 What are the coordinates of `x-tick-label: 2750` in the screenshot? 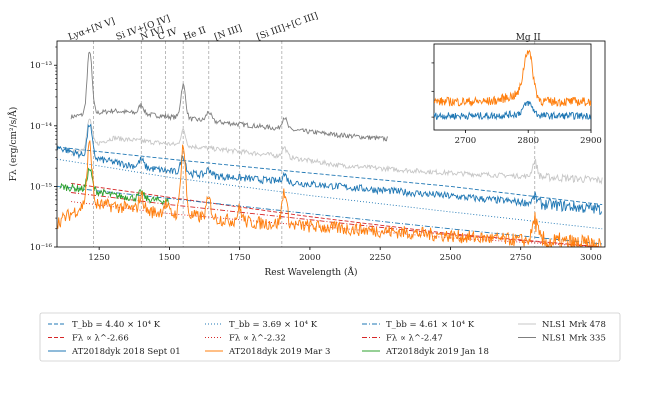 It's located at (521, 258).